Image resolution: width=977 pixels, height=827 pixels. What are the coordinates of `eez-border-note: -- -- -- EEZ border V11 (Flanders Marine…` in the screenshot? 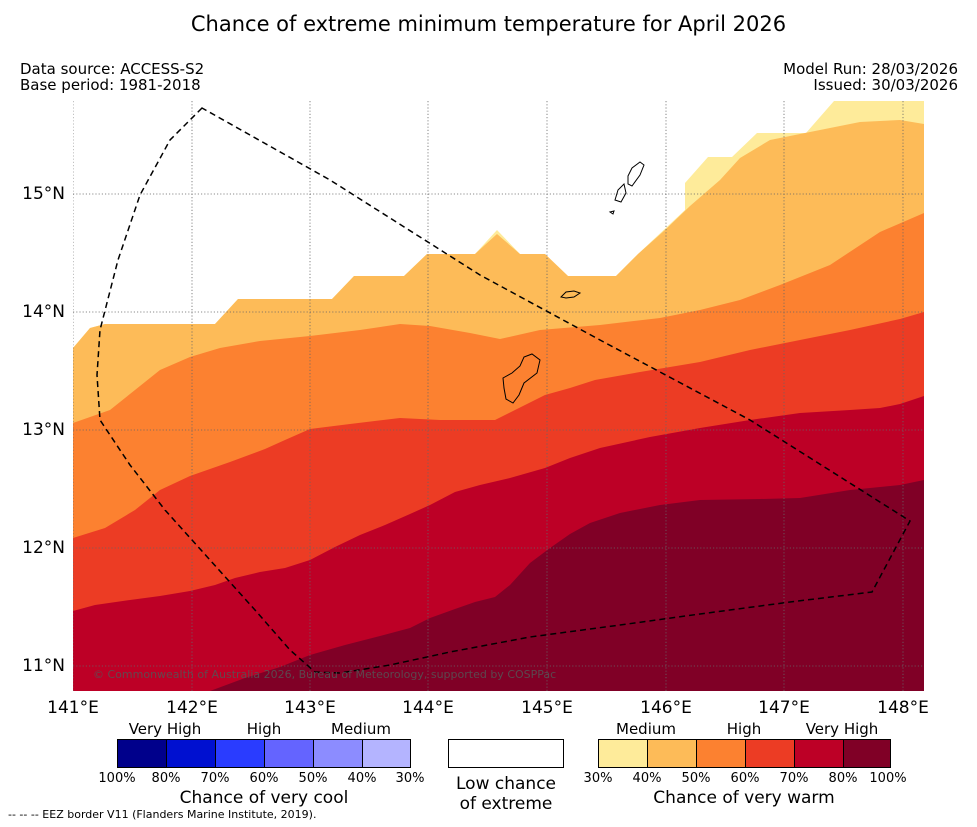 It's located at (162, 814).